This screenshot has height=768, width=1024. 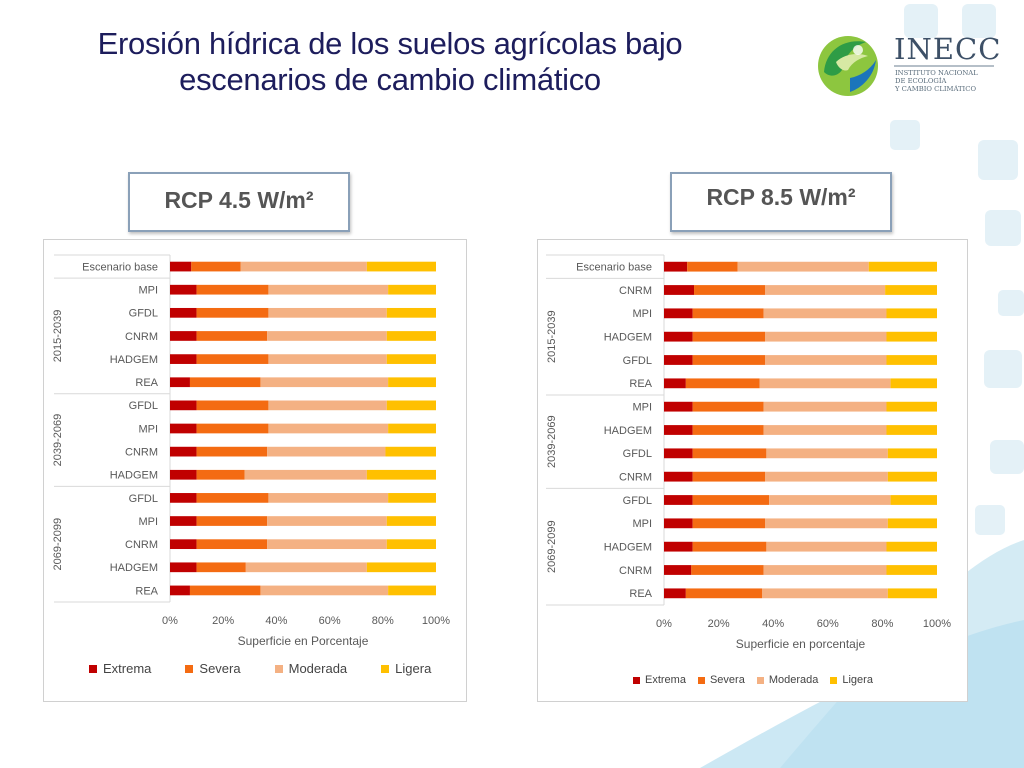 What do you see at coordinates (310, 668) in the screenshot?
I see `legend-item-moderada: Moderada` at bounding box center [310, 668].